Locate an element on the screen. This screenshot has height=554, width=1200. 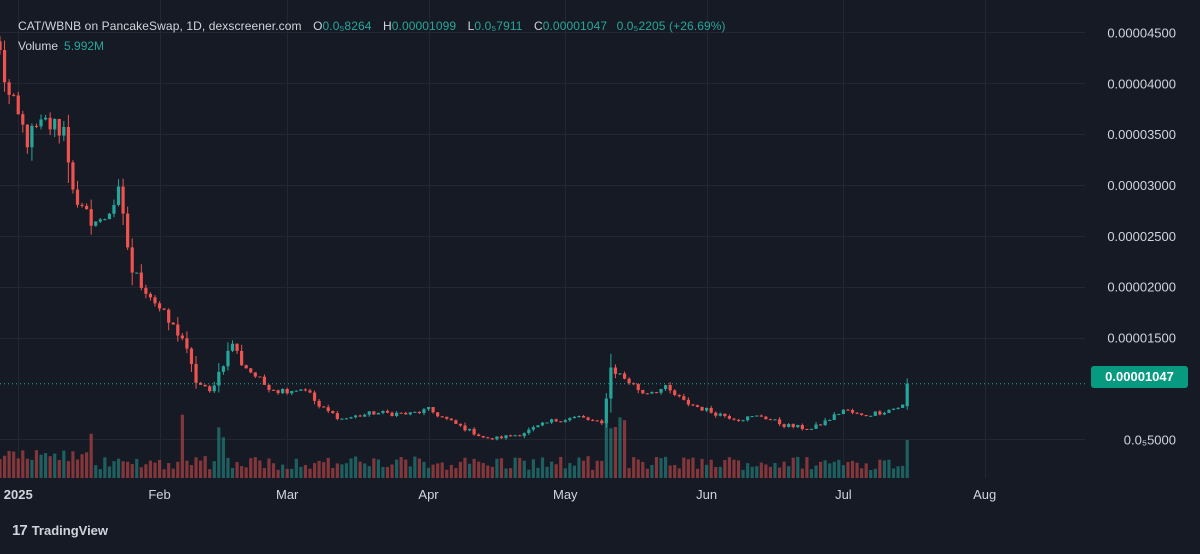
x-tick-label: Mar is located at coordinates (287, 494).